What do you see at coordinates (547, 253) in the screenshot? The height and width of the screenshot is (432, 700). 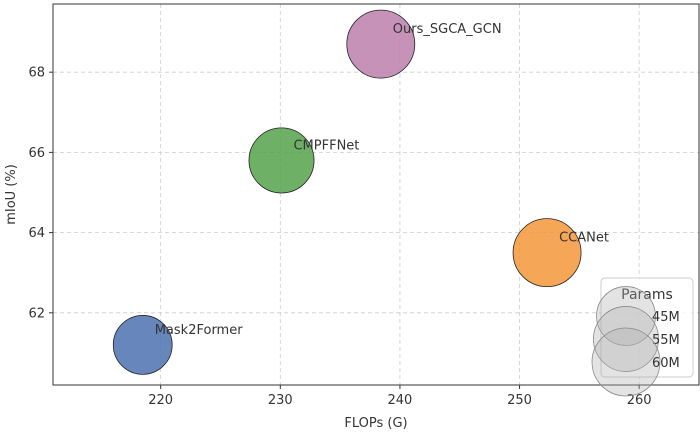 I see `point-ccanet` at bounding box center [547, 253].